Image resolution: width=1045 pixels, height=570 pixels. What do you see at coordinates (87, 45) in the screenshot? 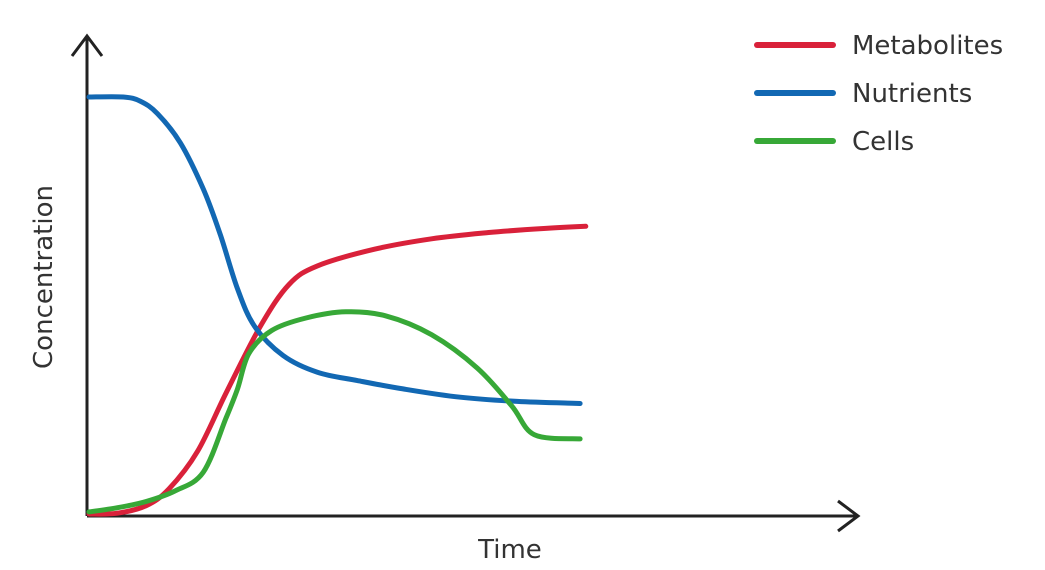
I see `y-axis-arrow-icon` at bounding box center [87, 45].